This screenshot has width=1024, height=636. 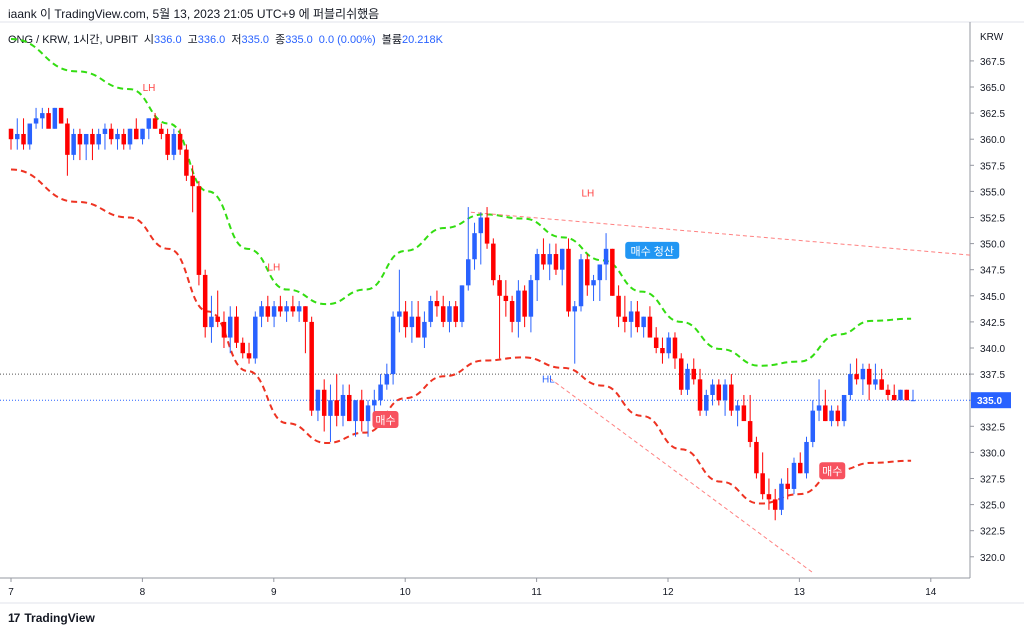 What do you see at coordinates (931, 592) in the screenshot?
I see `x-tick-label: 14` at bounding box center [931, 592].